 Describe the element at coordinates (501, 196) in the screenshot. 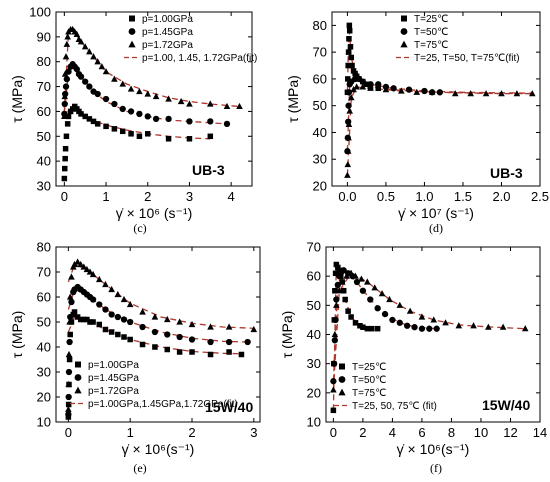

I see `x-tick-label: 2.0` at that location.